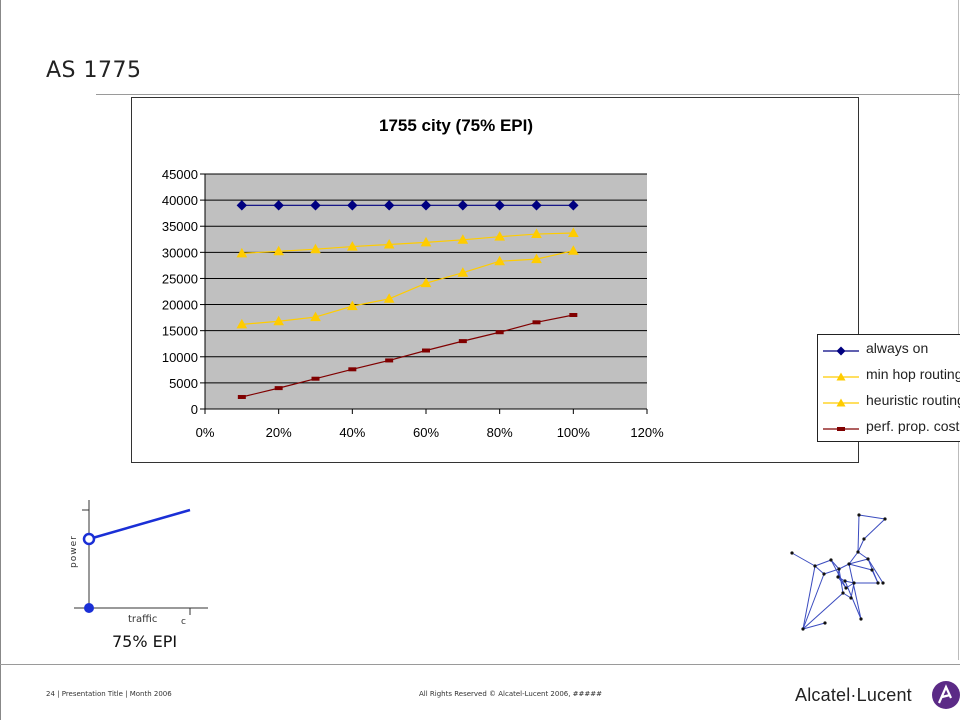 This screenshot has height=720, width=960. Describe the element at coordinates (528, 94) in the screenshot. I see `title-divider` at that location.